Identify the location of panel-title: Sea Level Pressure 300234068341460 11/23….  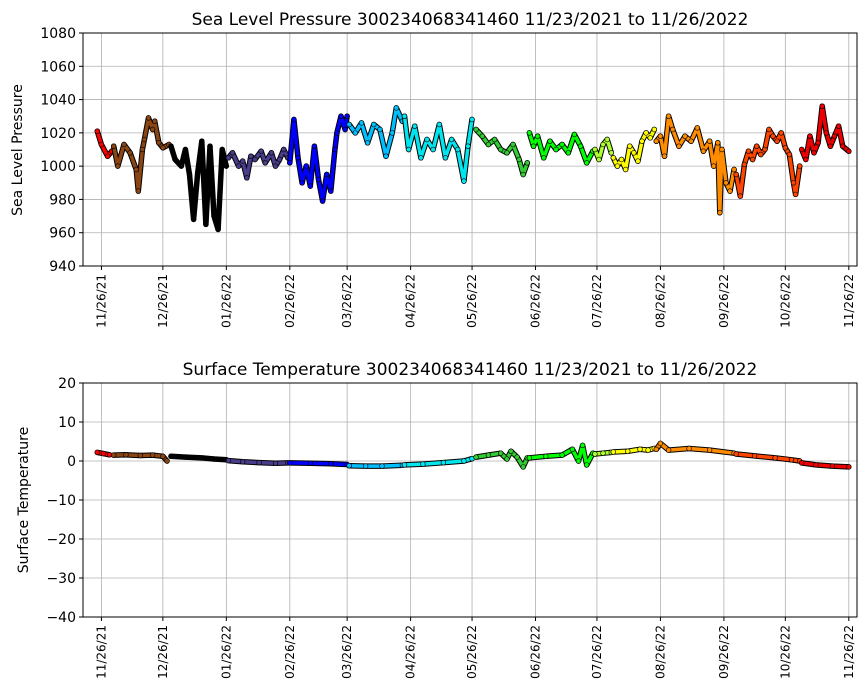
(470, 20).